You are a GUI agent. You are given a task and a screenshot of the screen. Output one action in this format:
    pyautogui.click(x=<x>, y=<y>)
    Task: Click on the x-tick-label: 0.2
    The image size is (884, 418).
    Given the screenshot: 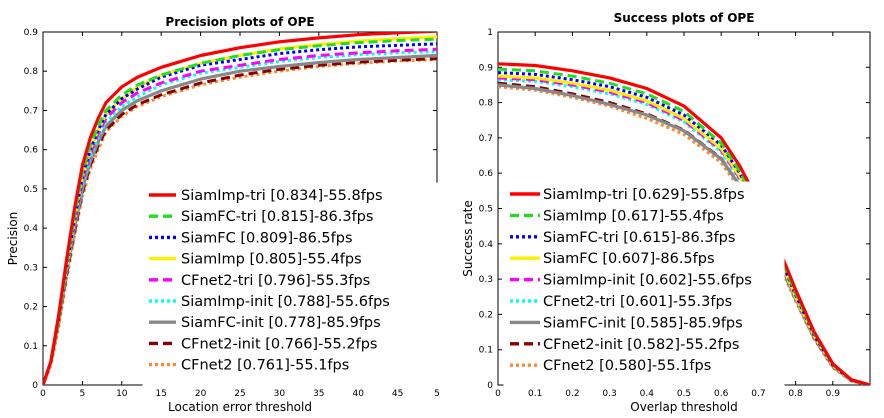 What is the action you would take?
    pyautogui.click(x=572, y=394)
    